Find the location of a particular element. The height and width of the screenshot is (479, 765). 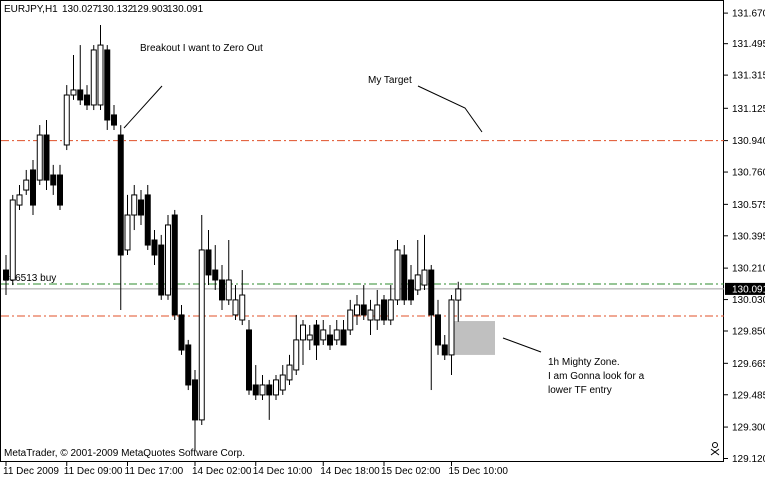

y-tick-label: 131.670 is located at coordinates (748, 14).